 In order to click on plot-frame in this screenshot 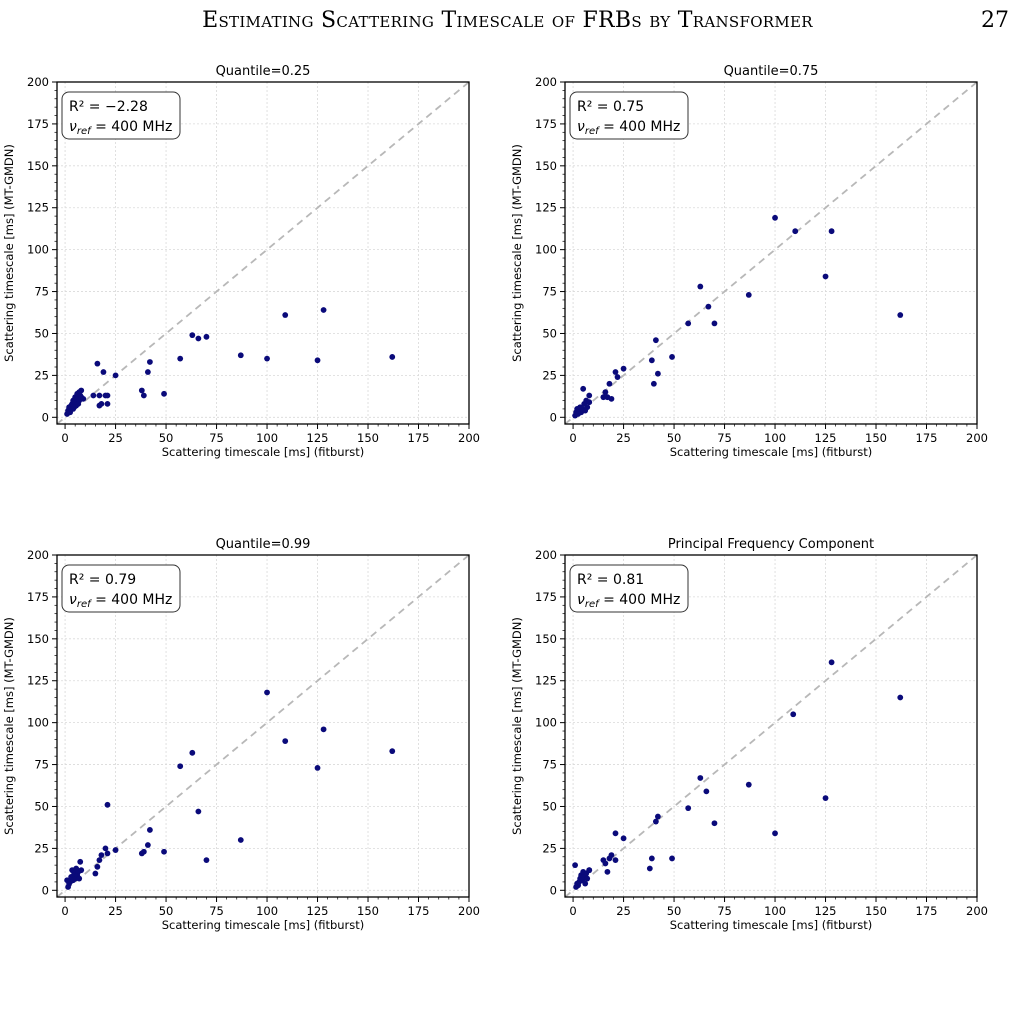, I will do `click(771, 726)`.